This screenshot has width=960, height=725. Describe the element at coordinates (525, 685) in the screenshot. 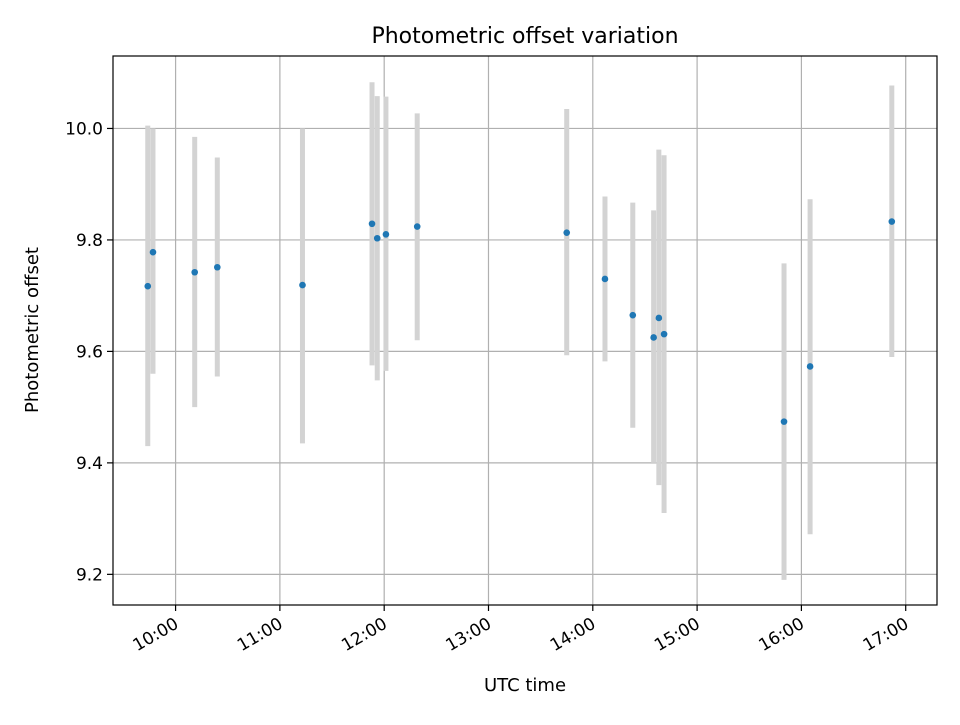

I see `x-axis-label: UTC time` at that location.